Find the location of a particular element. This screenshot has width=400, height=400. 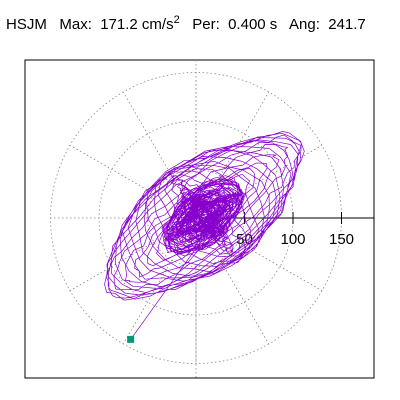

max-value: 171.2 cm/s is located at coordinates (137, 24).